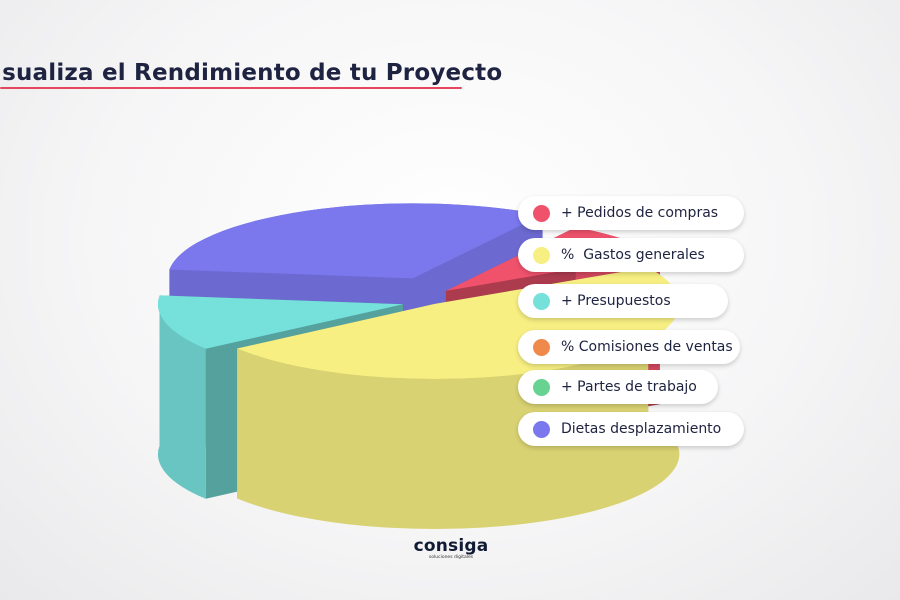 The width and height of the screenshot is (900, 600). I want to click on legend-item-presupuestos: + Presupuestos, so click(623, 301).